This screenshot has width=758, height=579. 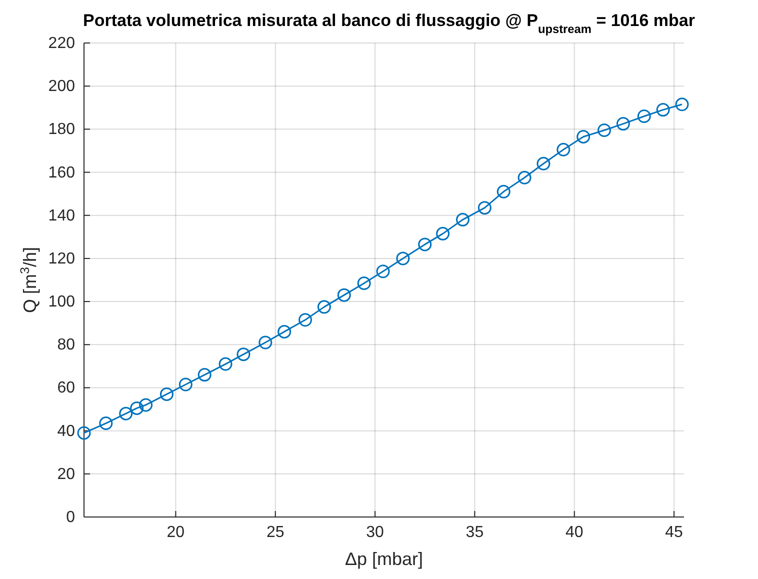 What do you see at coordinates (66, 388) in the screenshot?
I see `y-tick-label: 60` at bounding box center [66, 388].